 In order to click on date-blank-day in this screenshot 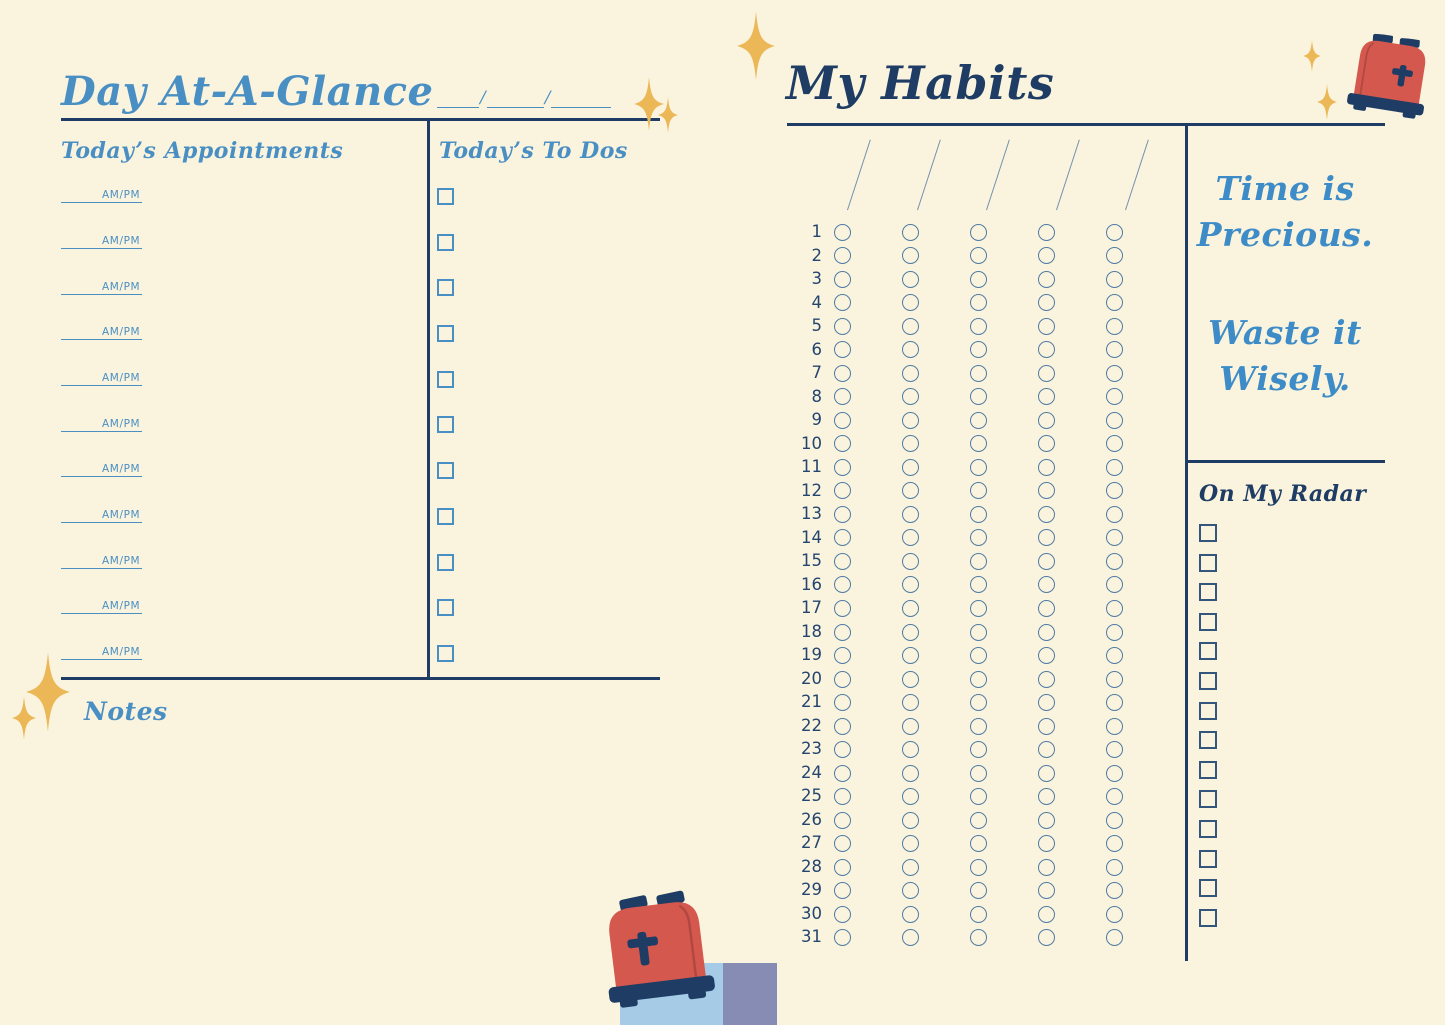, I will do `click(515, 97)`.